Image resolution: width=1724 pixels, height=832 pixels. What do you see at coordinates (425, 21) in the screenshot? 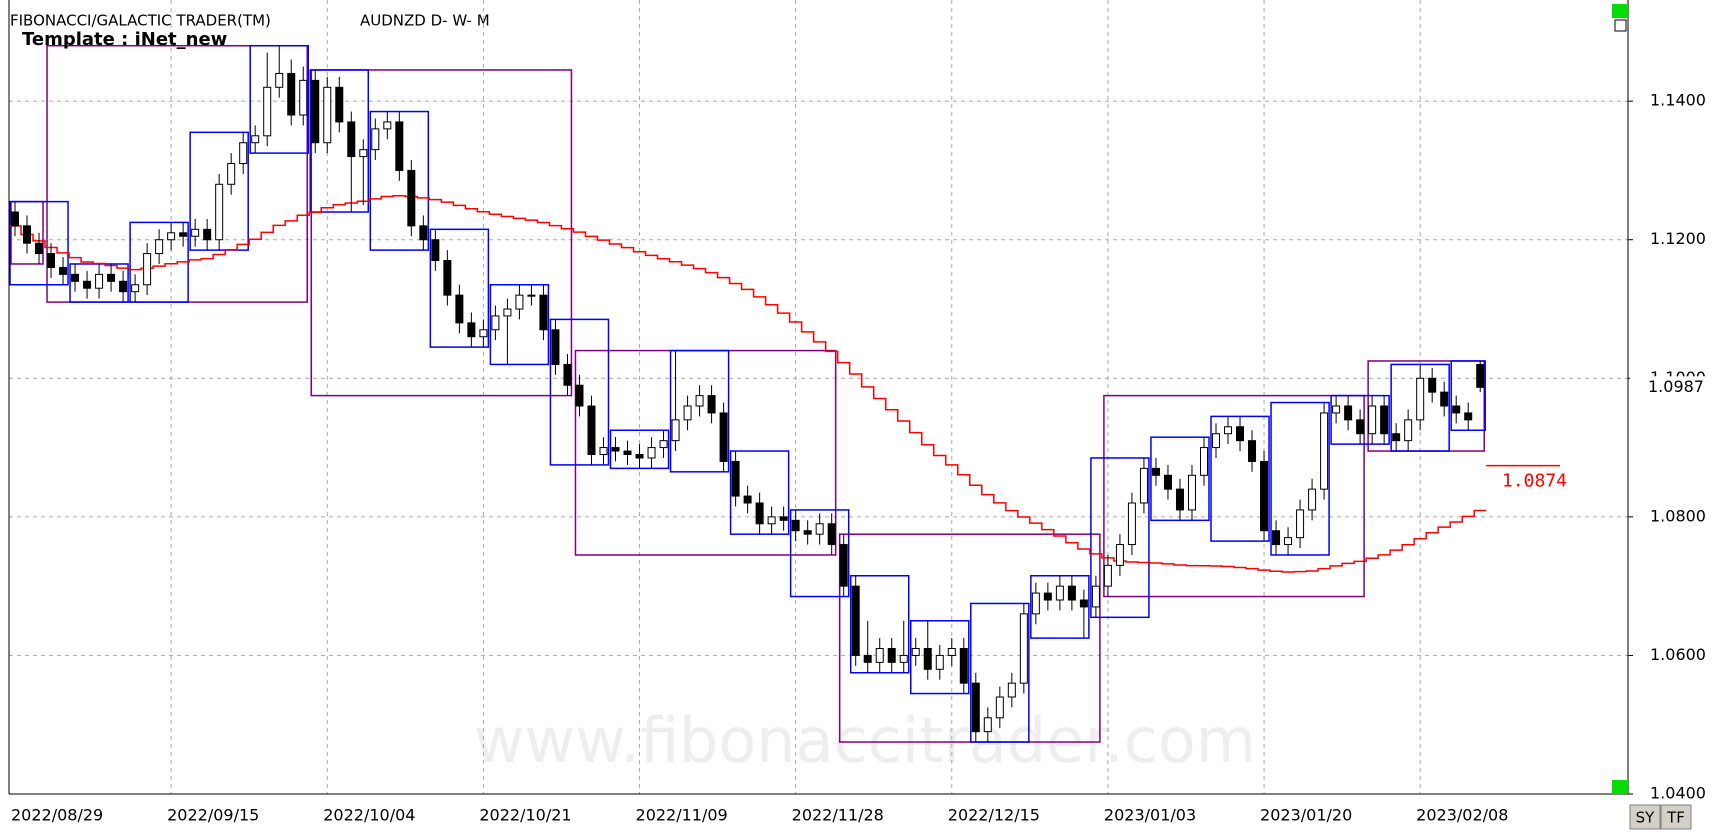
I see `chart-subtitle: AUDNZD D- W- M` at bounding box center [425, 21].